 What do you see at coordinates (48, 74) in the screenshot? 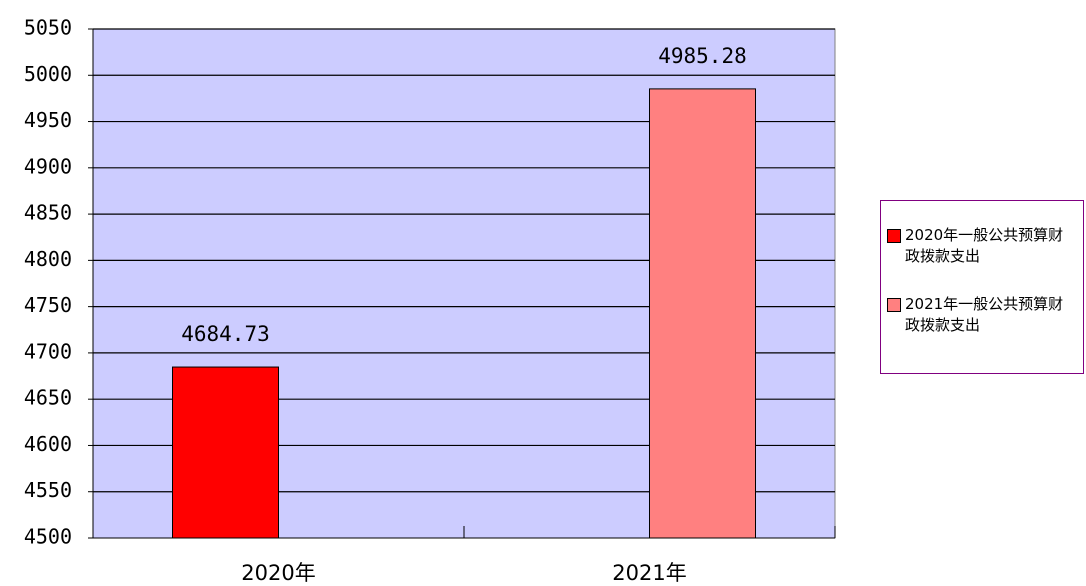
I see `y-tick-label: 5000` at bounding box center [48, 74].